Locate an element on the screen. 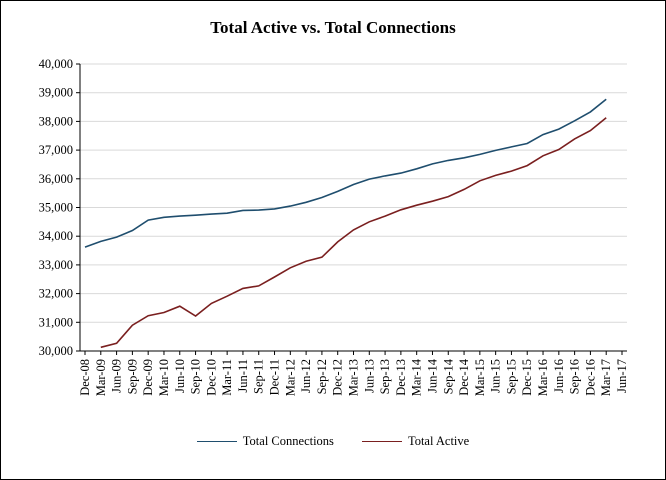 The image size is (666, 480). x-tick-label: Mar-10 is located at coordinates (164, 377).